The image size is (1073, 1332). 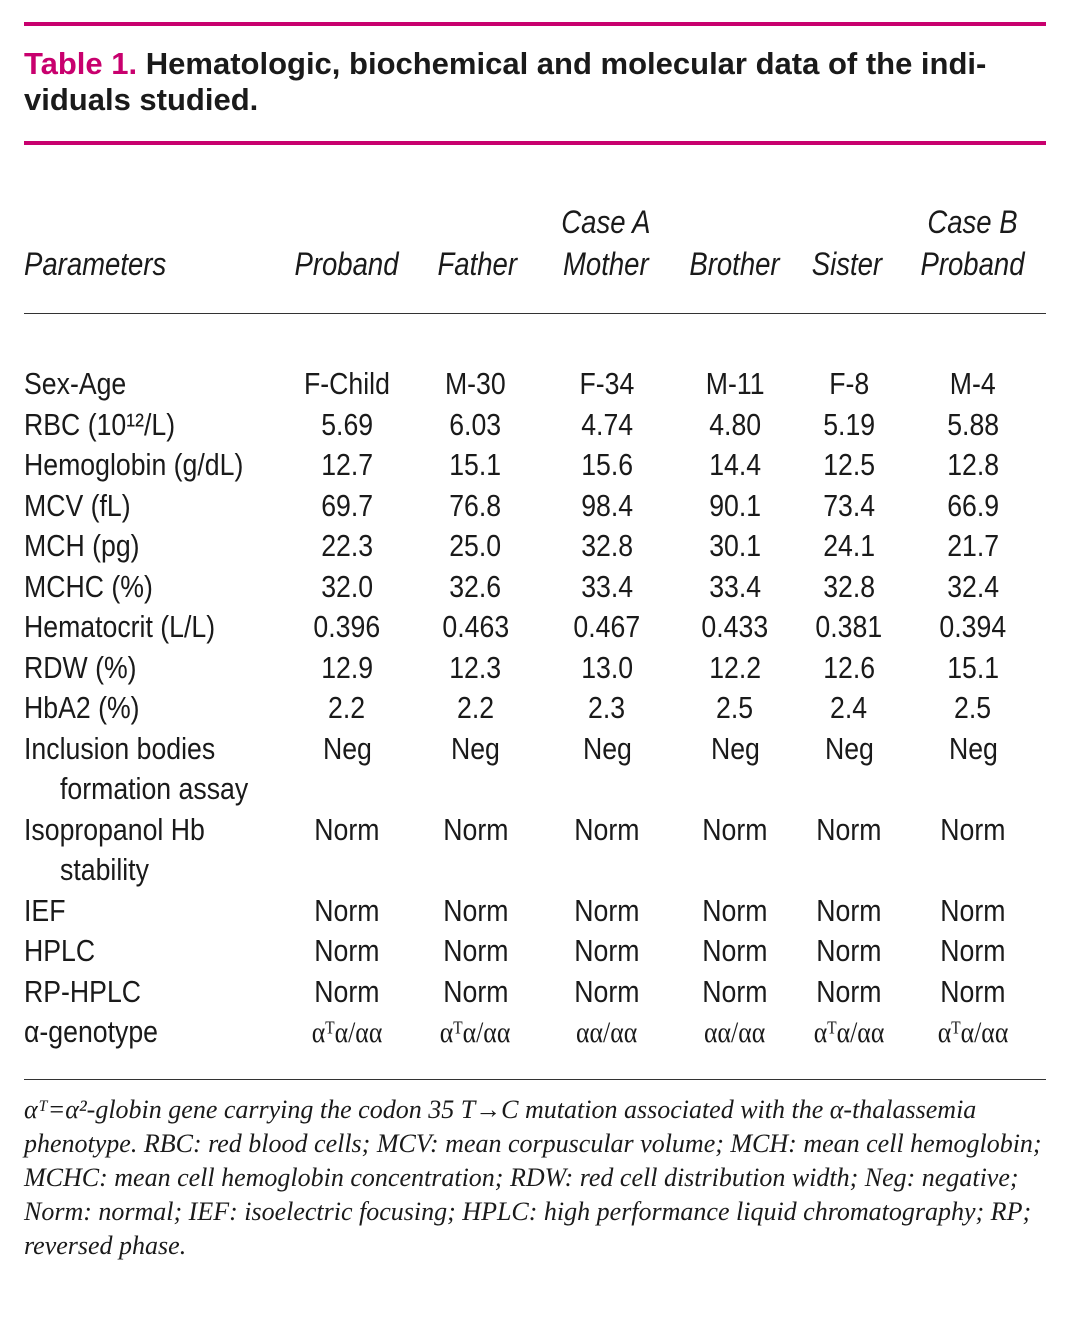 What do you see at coordinates (77, 505) in the screenshot?
I see `row-parameter-label: MCV (fL)` at bounding box center [77, 505].